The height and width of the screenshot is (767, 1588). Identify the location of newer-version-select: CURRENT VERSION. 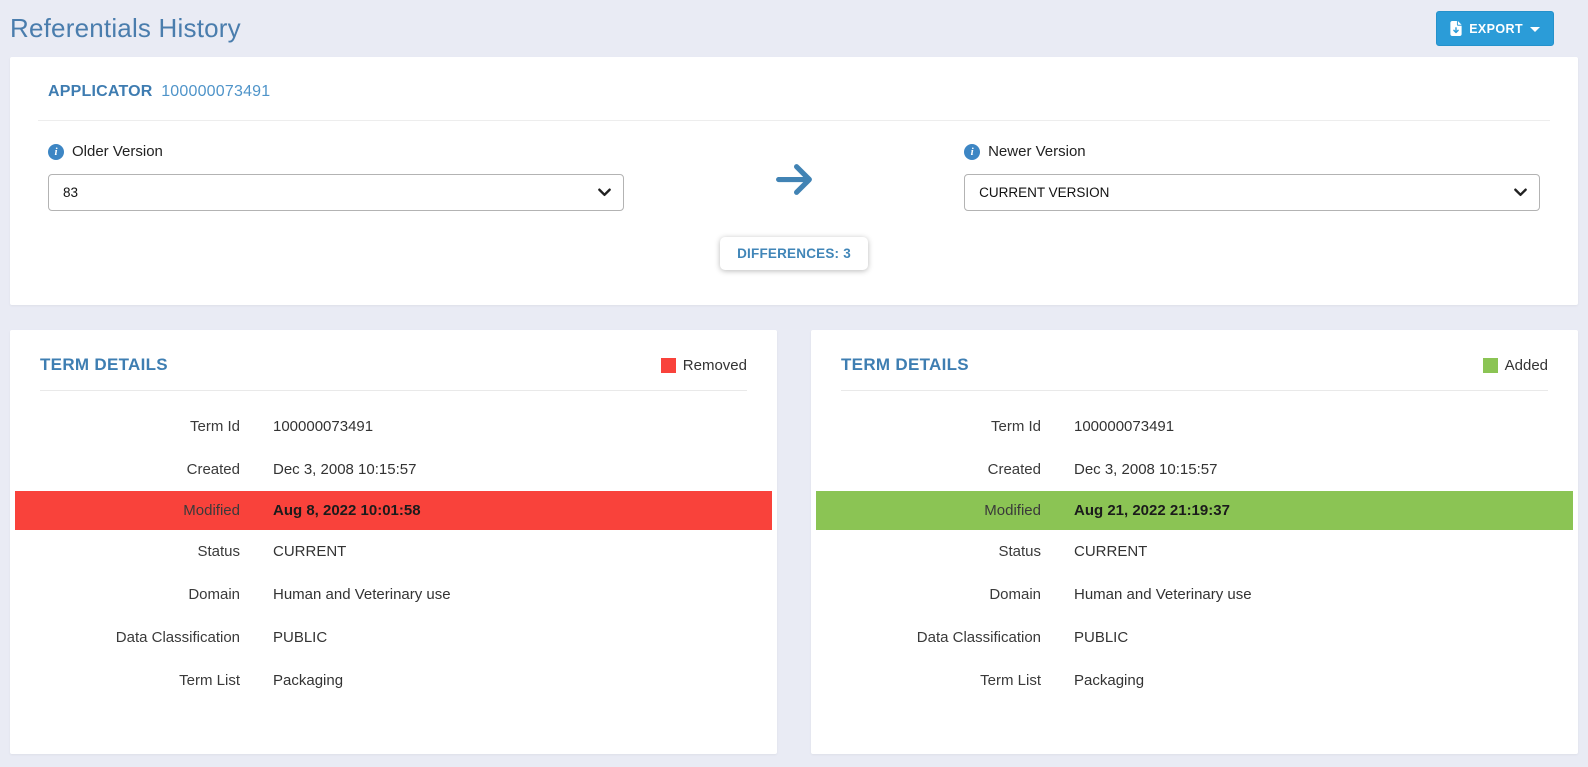
(1252, 192).